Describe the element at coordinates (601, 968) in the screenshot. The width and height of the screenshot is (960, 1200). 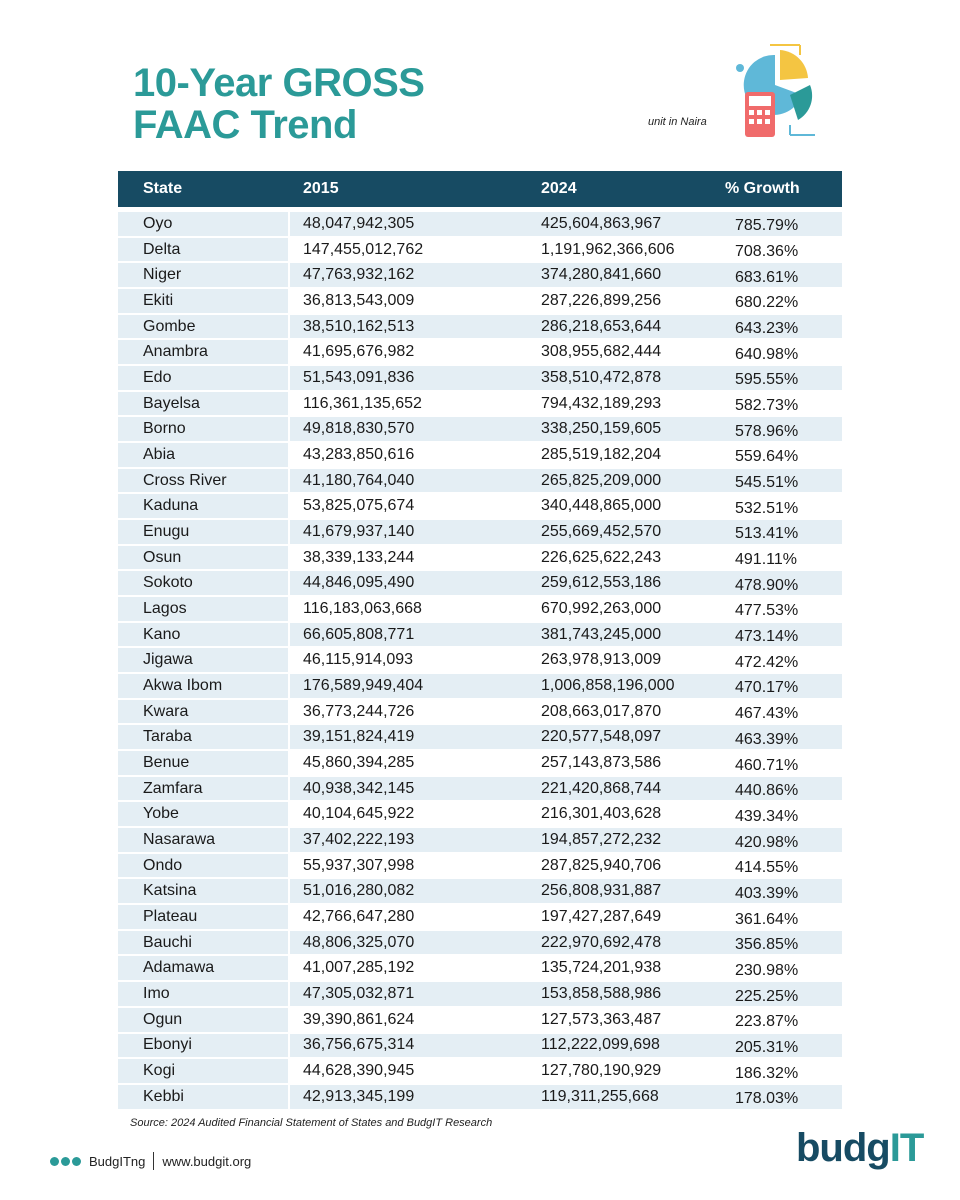
I see `table-cell: 135,724,201,938` at that location.